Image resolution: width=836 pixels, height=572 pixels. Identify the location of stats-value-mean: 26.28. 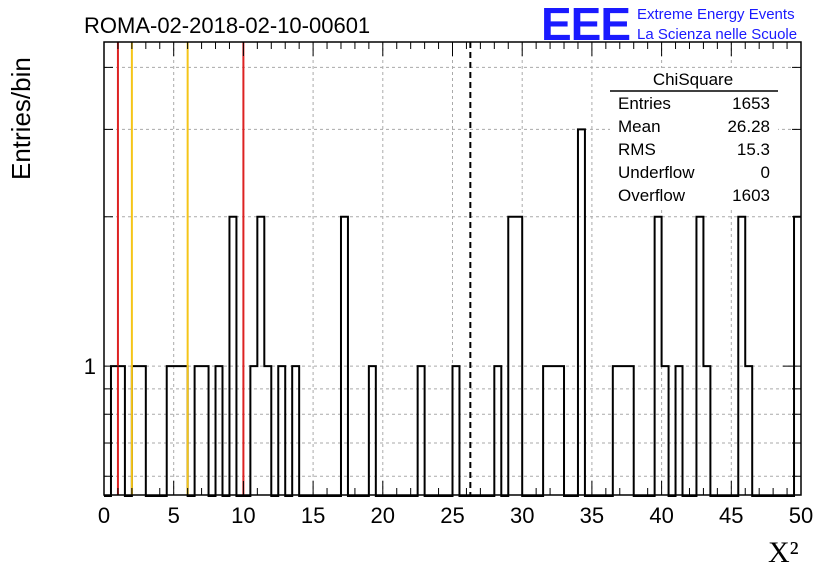
(748, 126).